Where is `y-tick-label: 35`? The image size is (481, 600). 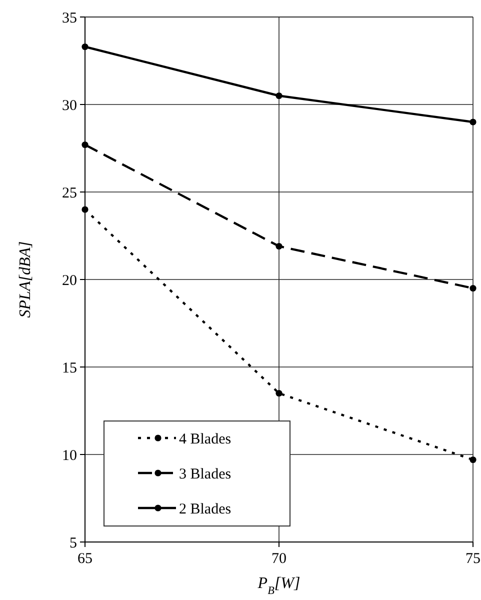 y-tick-label: 35 is located at coordinates (69, 18).